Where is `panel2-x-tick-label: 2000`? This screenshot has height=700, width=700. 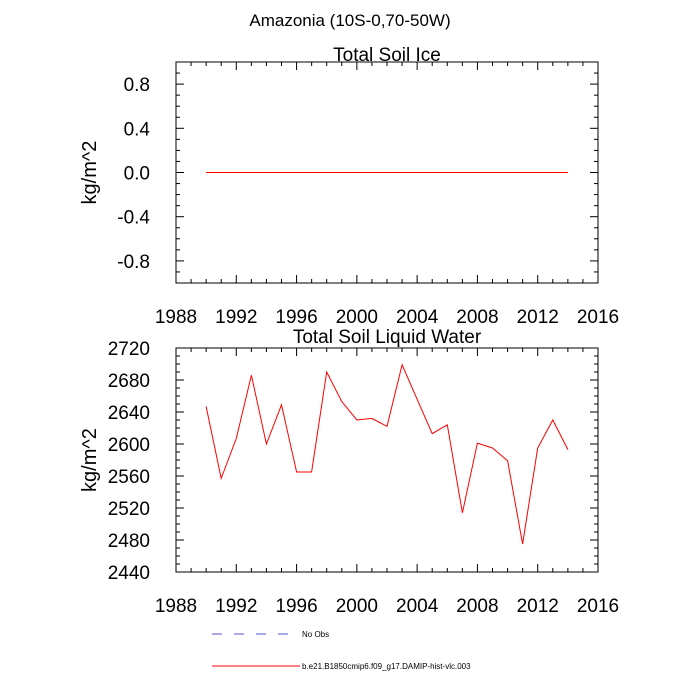 panel2-x-tick-label: 2000 is located at coordinates (357, 606).